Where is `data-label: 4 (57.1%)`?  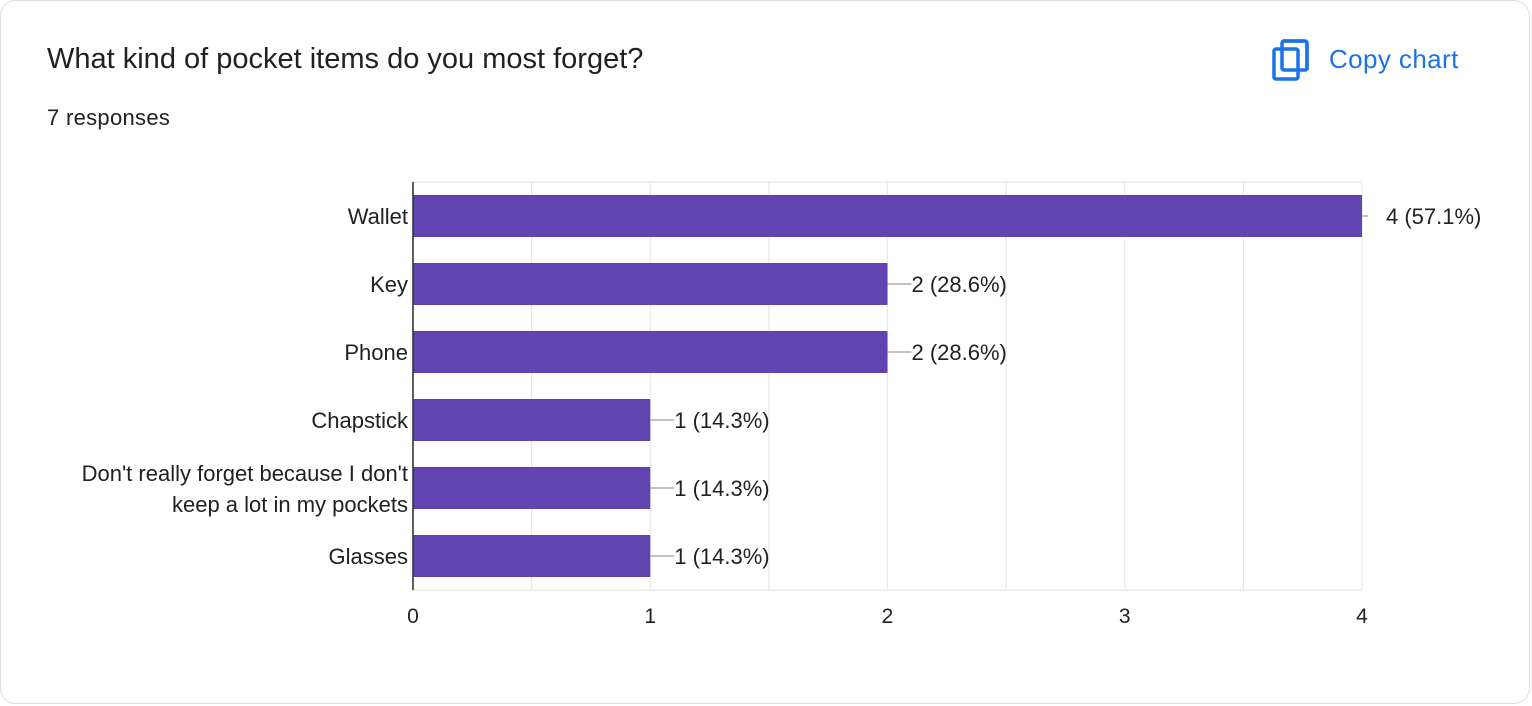 data-label: 4 (57.1%) is located at coordinates (1433, 216).